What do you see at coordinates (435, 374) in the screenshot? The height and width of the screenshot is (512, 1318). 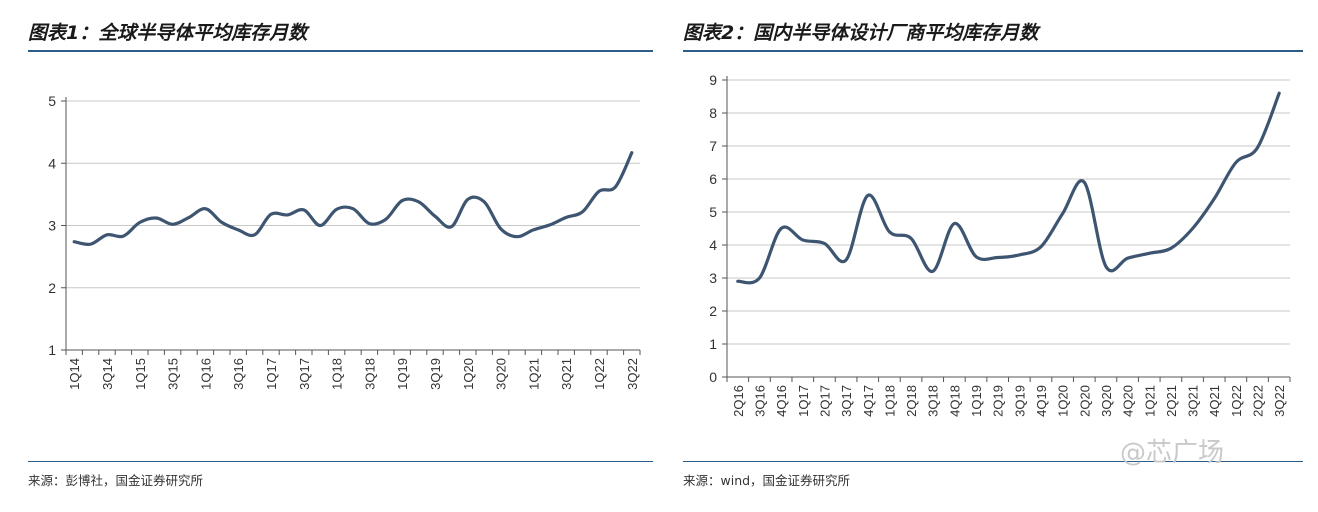 I see `chart1-xtick-label: 3Q19` at bounding box center [435, 374].